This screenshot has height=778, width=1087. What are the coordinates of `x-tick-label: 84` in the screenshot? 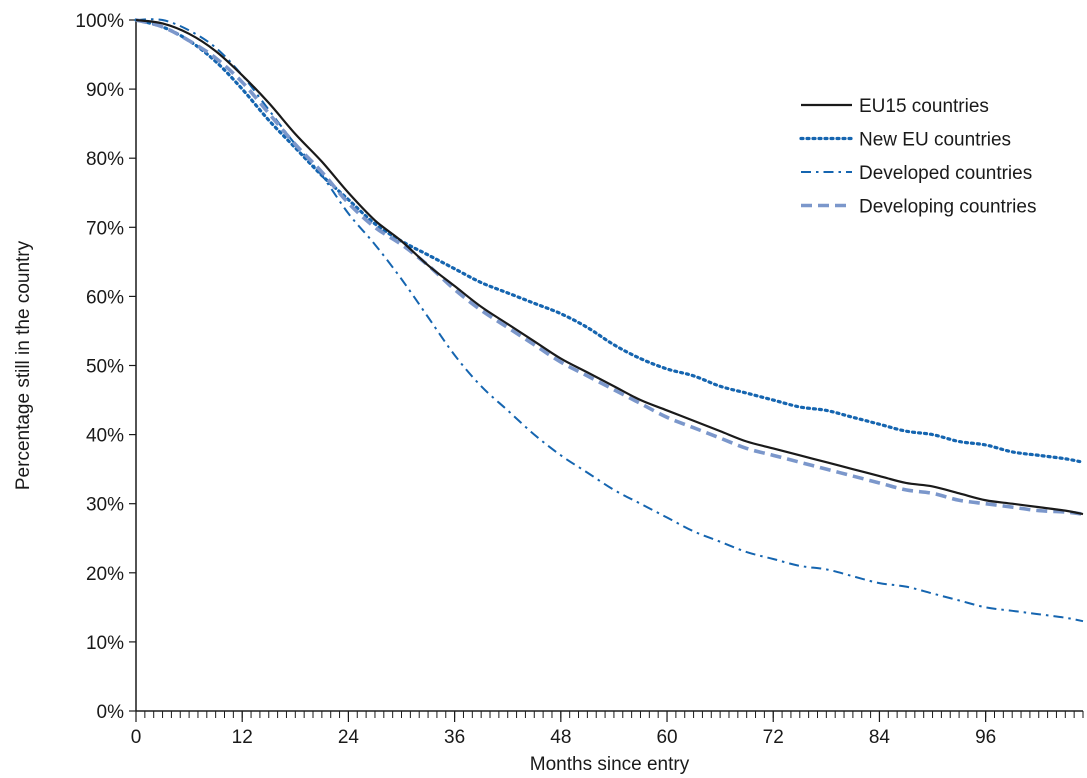 It's located at (880, 737).